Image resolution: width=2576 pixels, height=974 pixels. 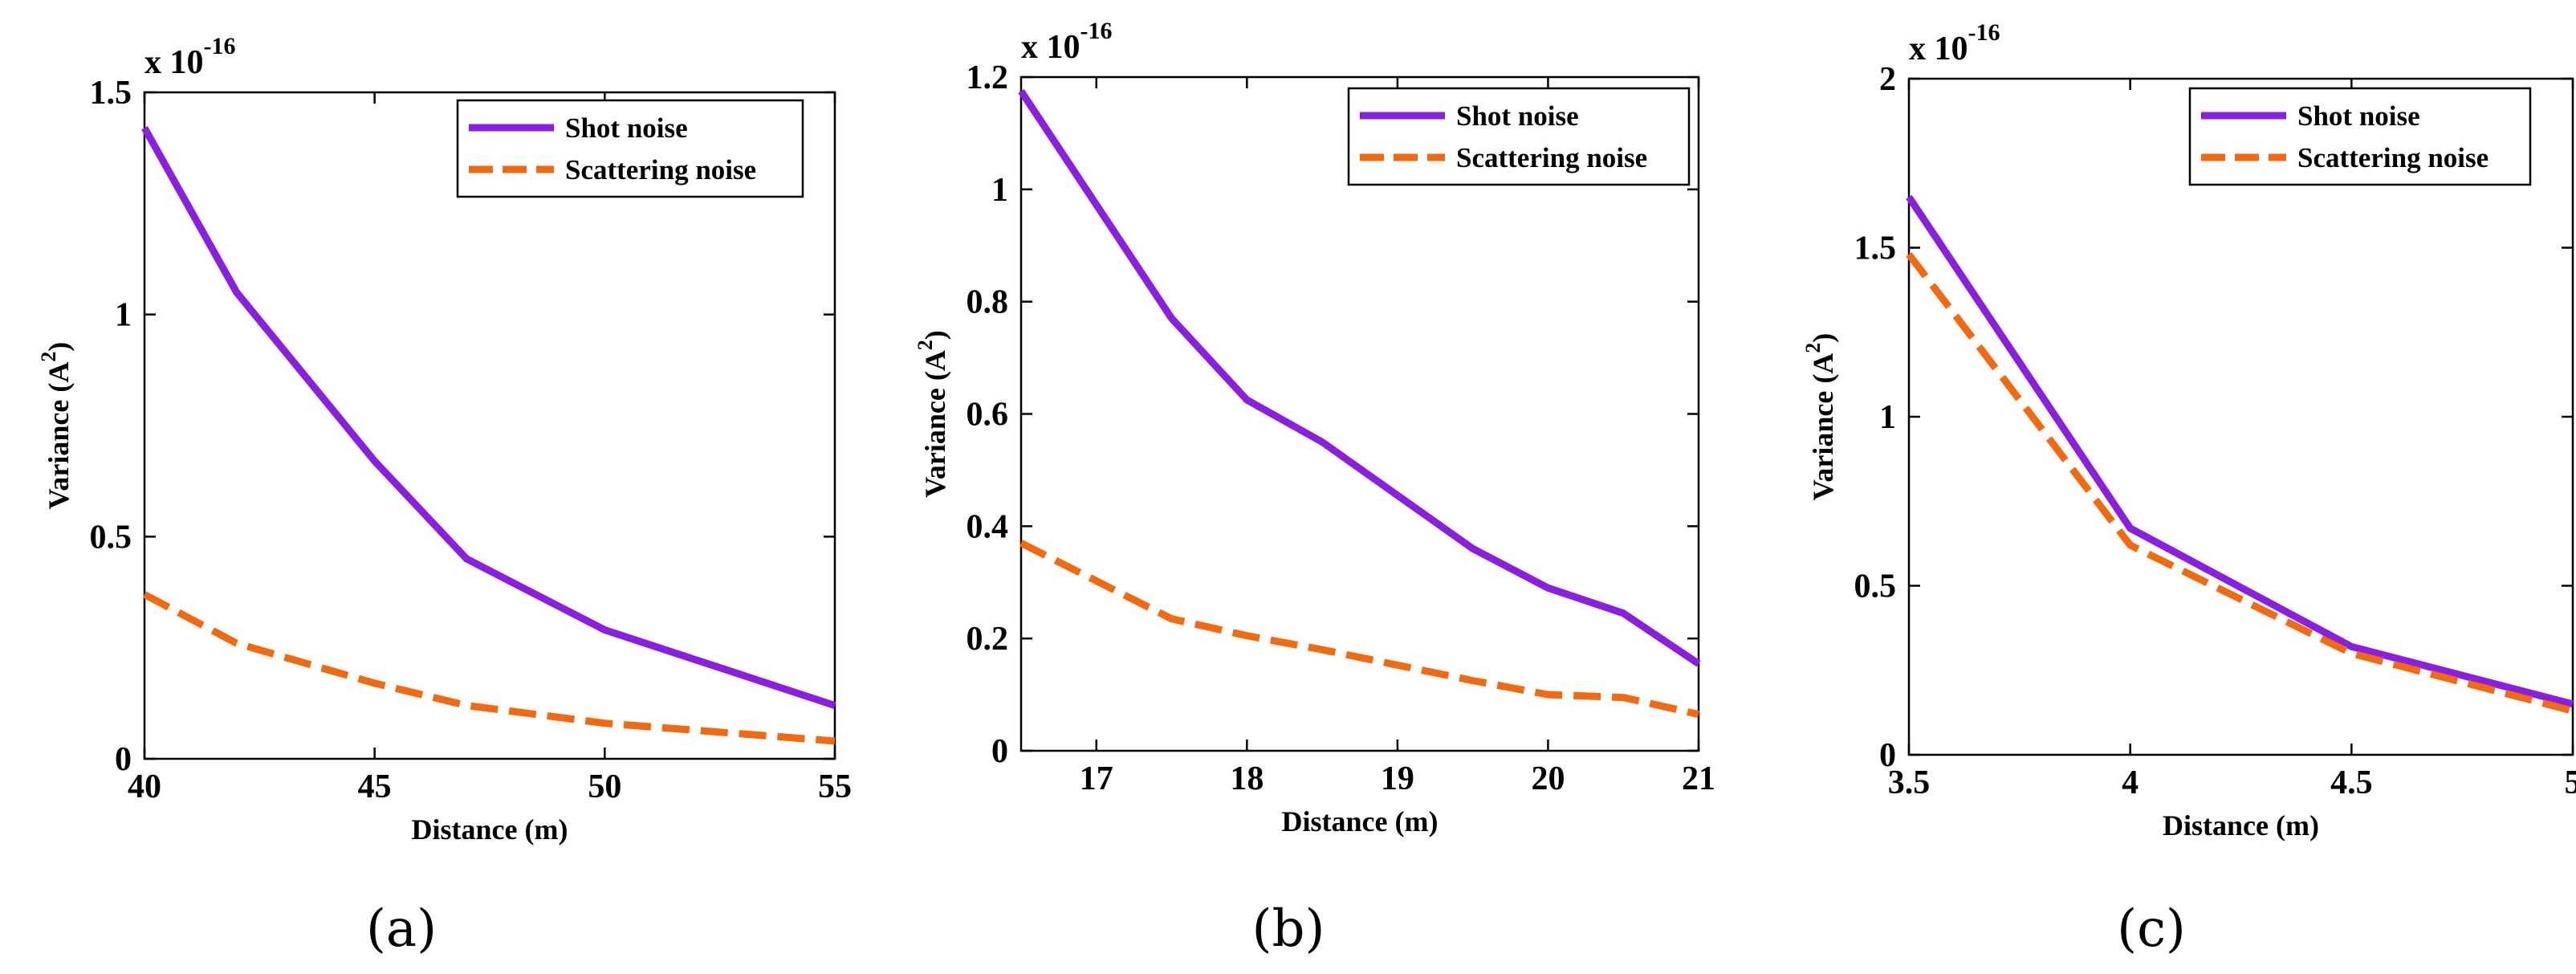 What do you see at coordinates (2351, 782) in the screenshot?
I see `x-tick-label: 4.5` at bounding box center [2351, 782].